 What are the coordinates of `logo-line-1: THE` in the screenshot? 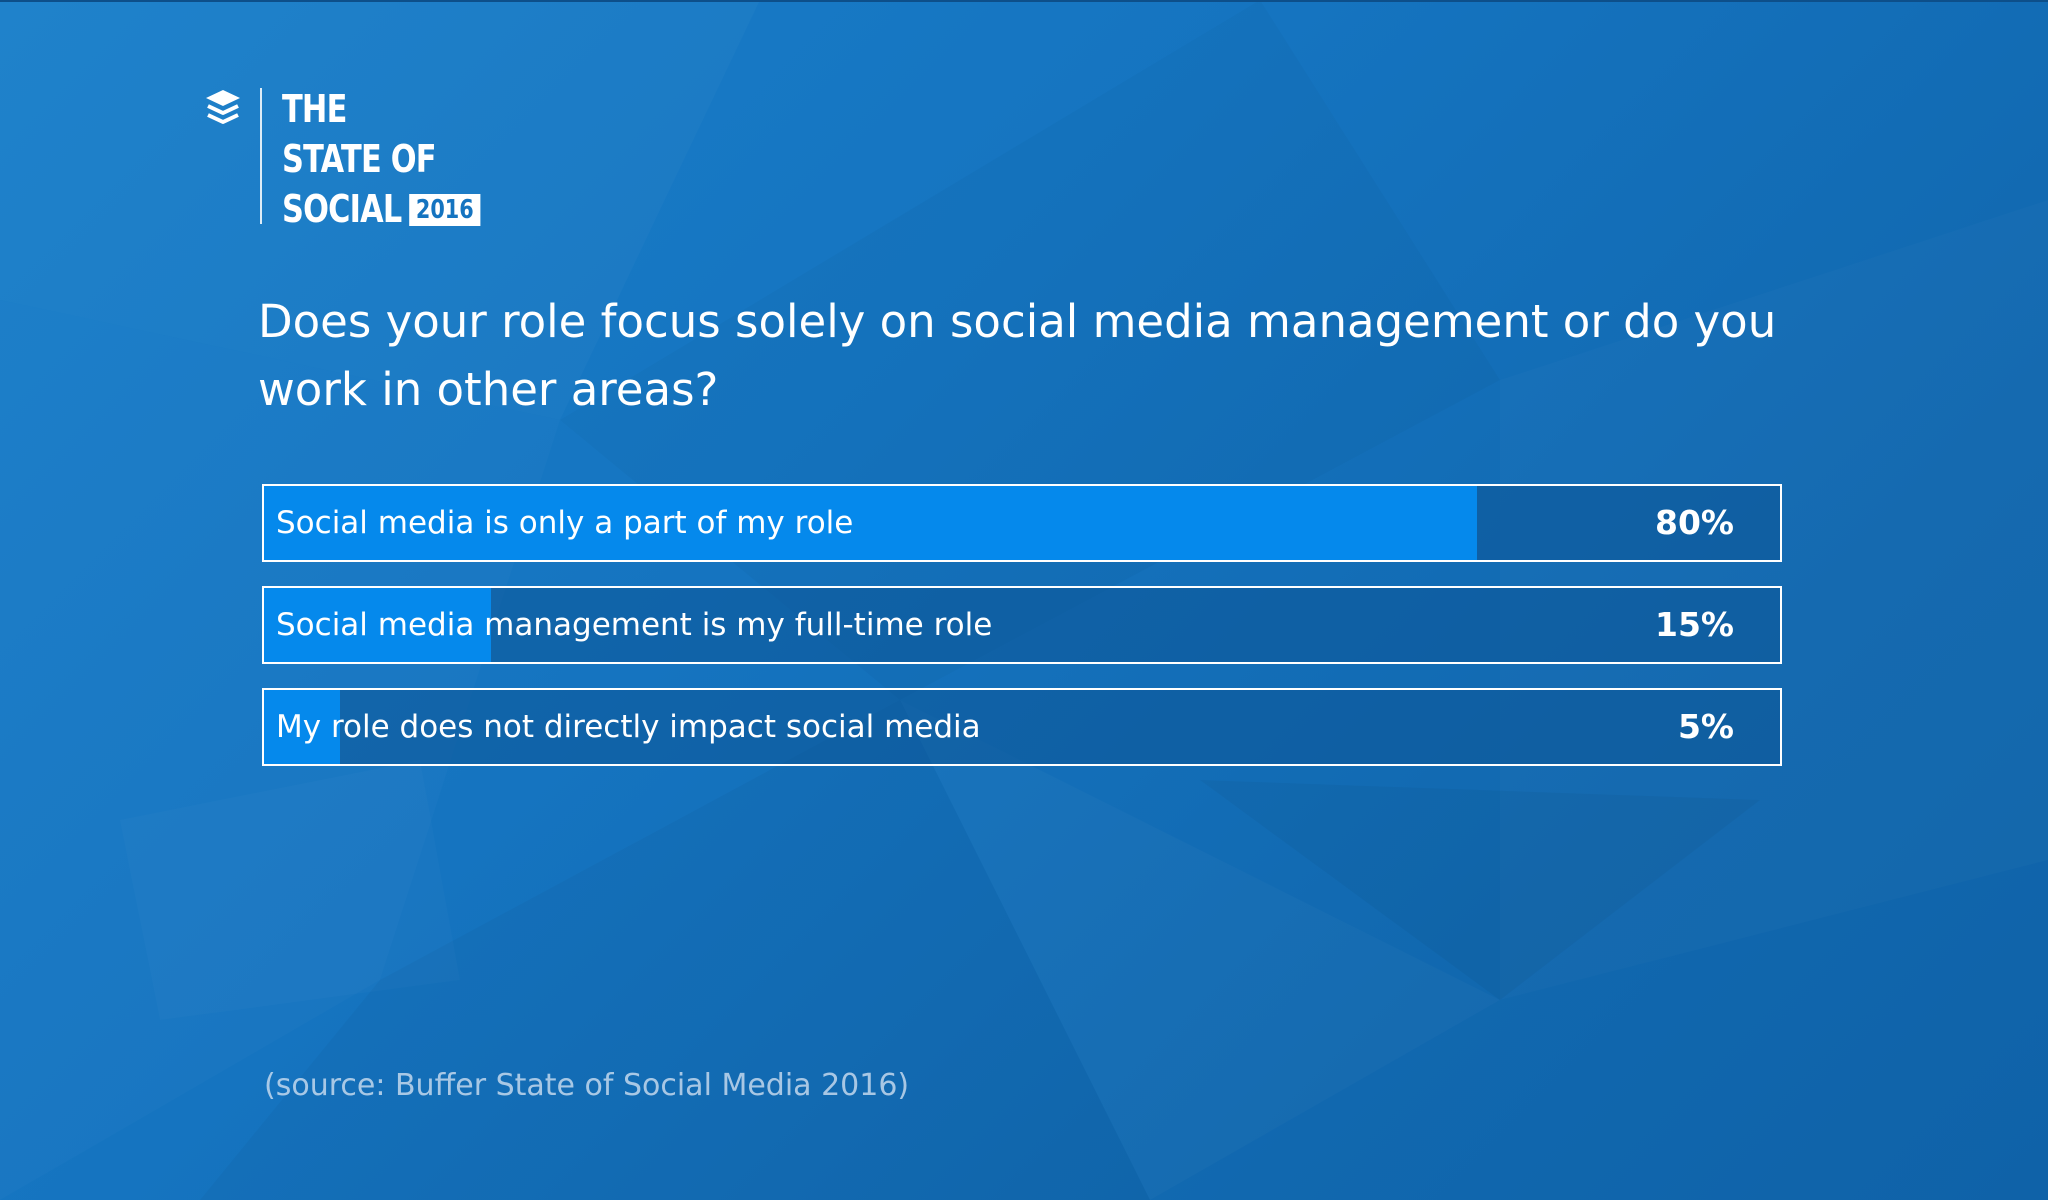 It's located at (314, 109).